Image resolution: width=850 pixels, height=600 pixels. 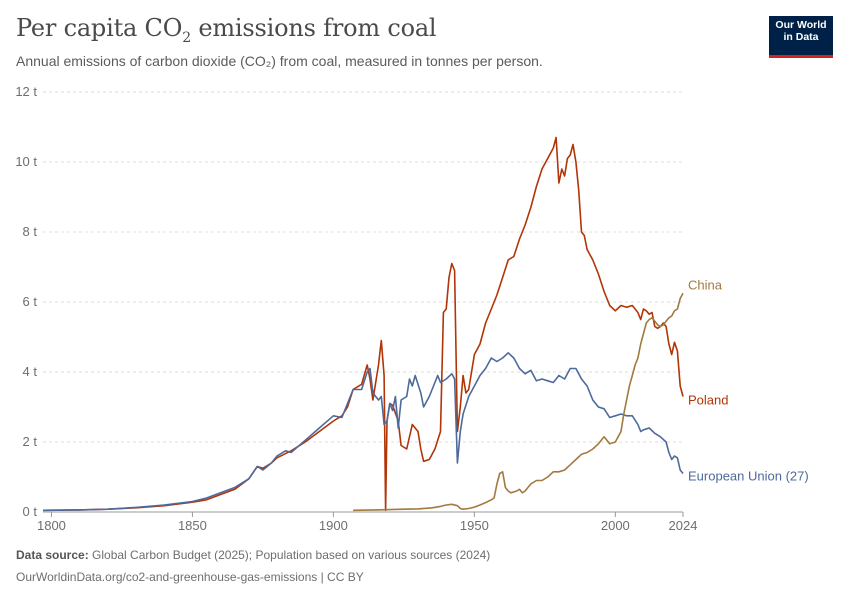 I want to click on y-tick-label: 4 t, so click(x=30, y=371).